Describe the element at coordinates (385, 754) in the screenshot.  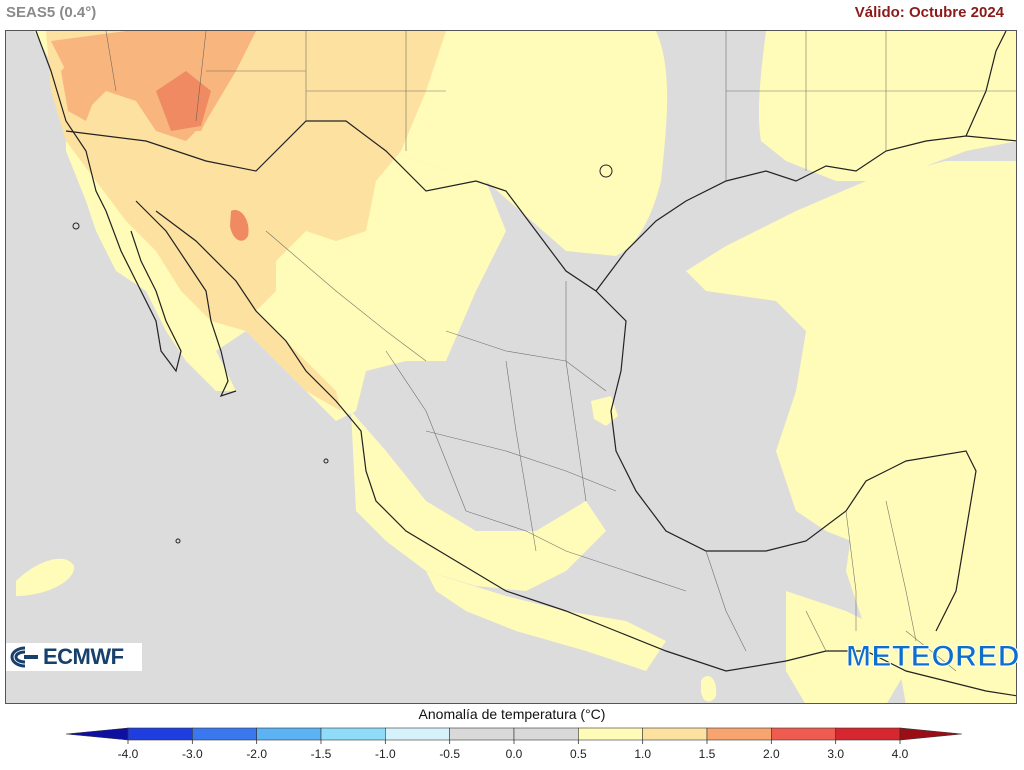
I see `colorbar-tick-label: -1.0` at that location.